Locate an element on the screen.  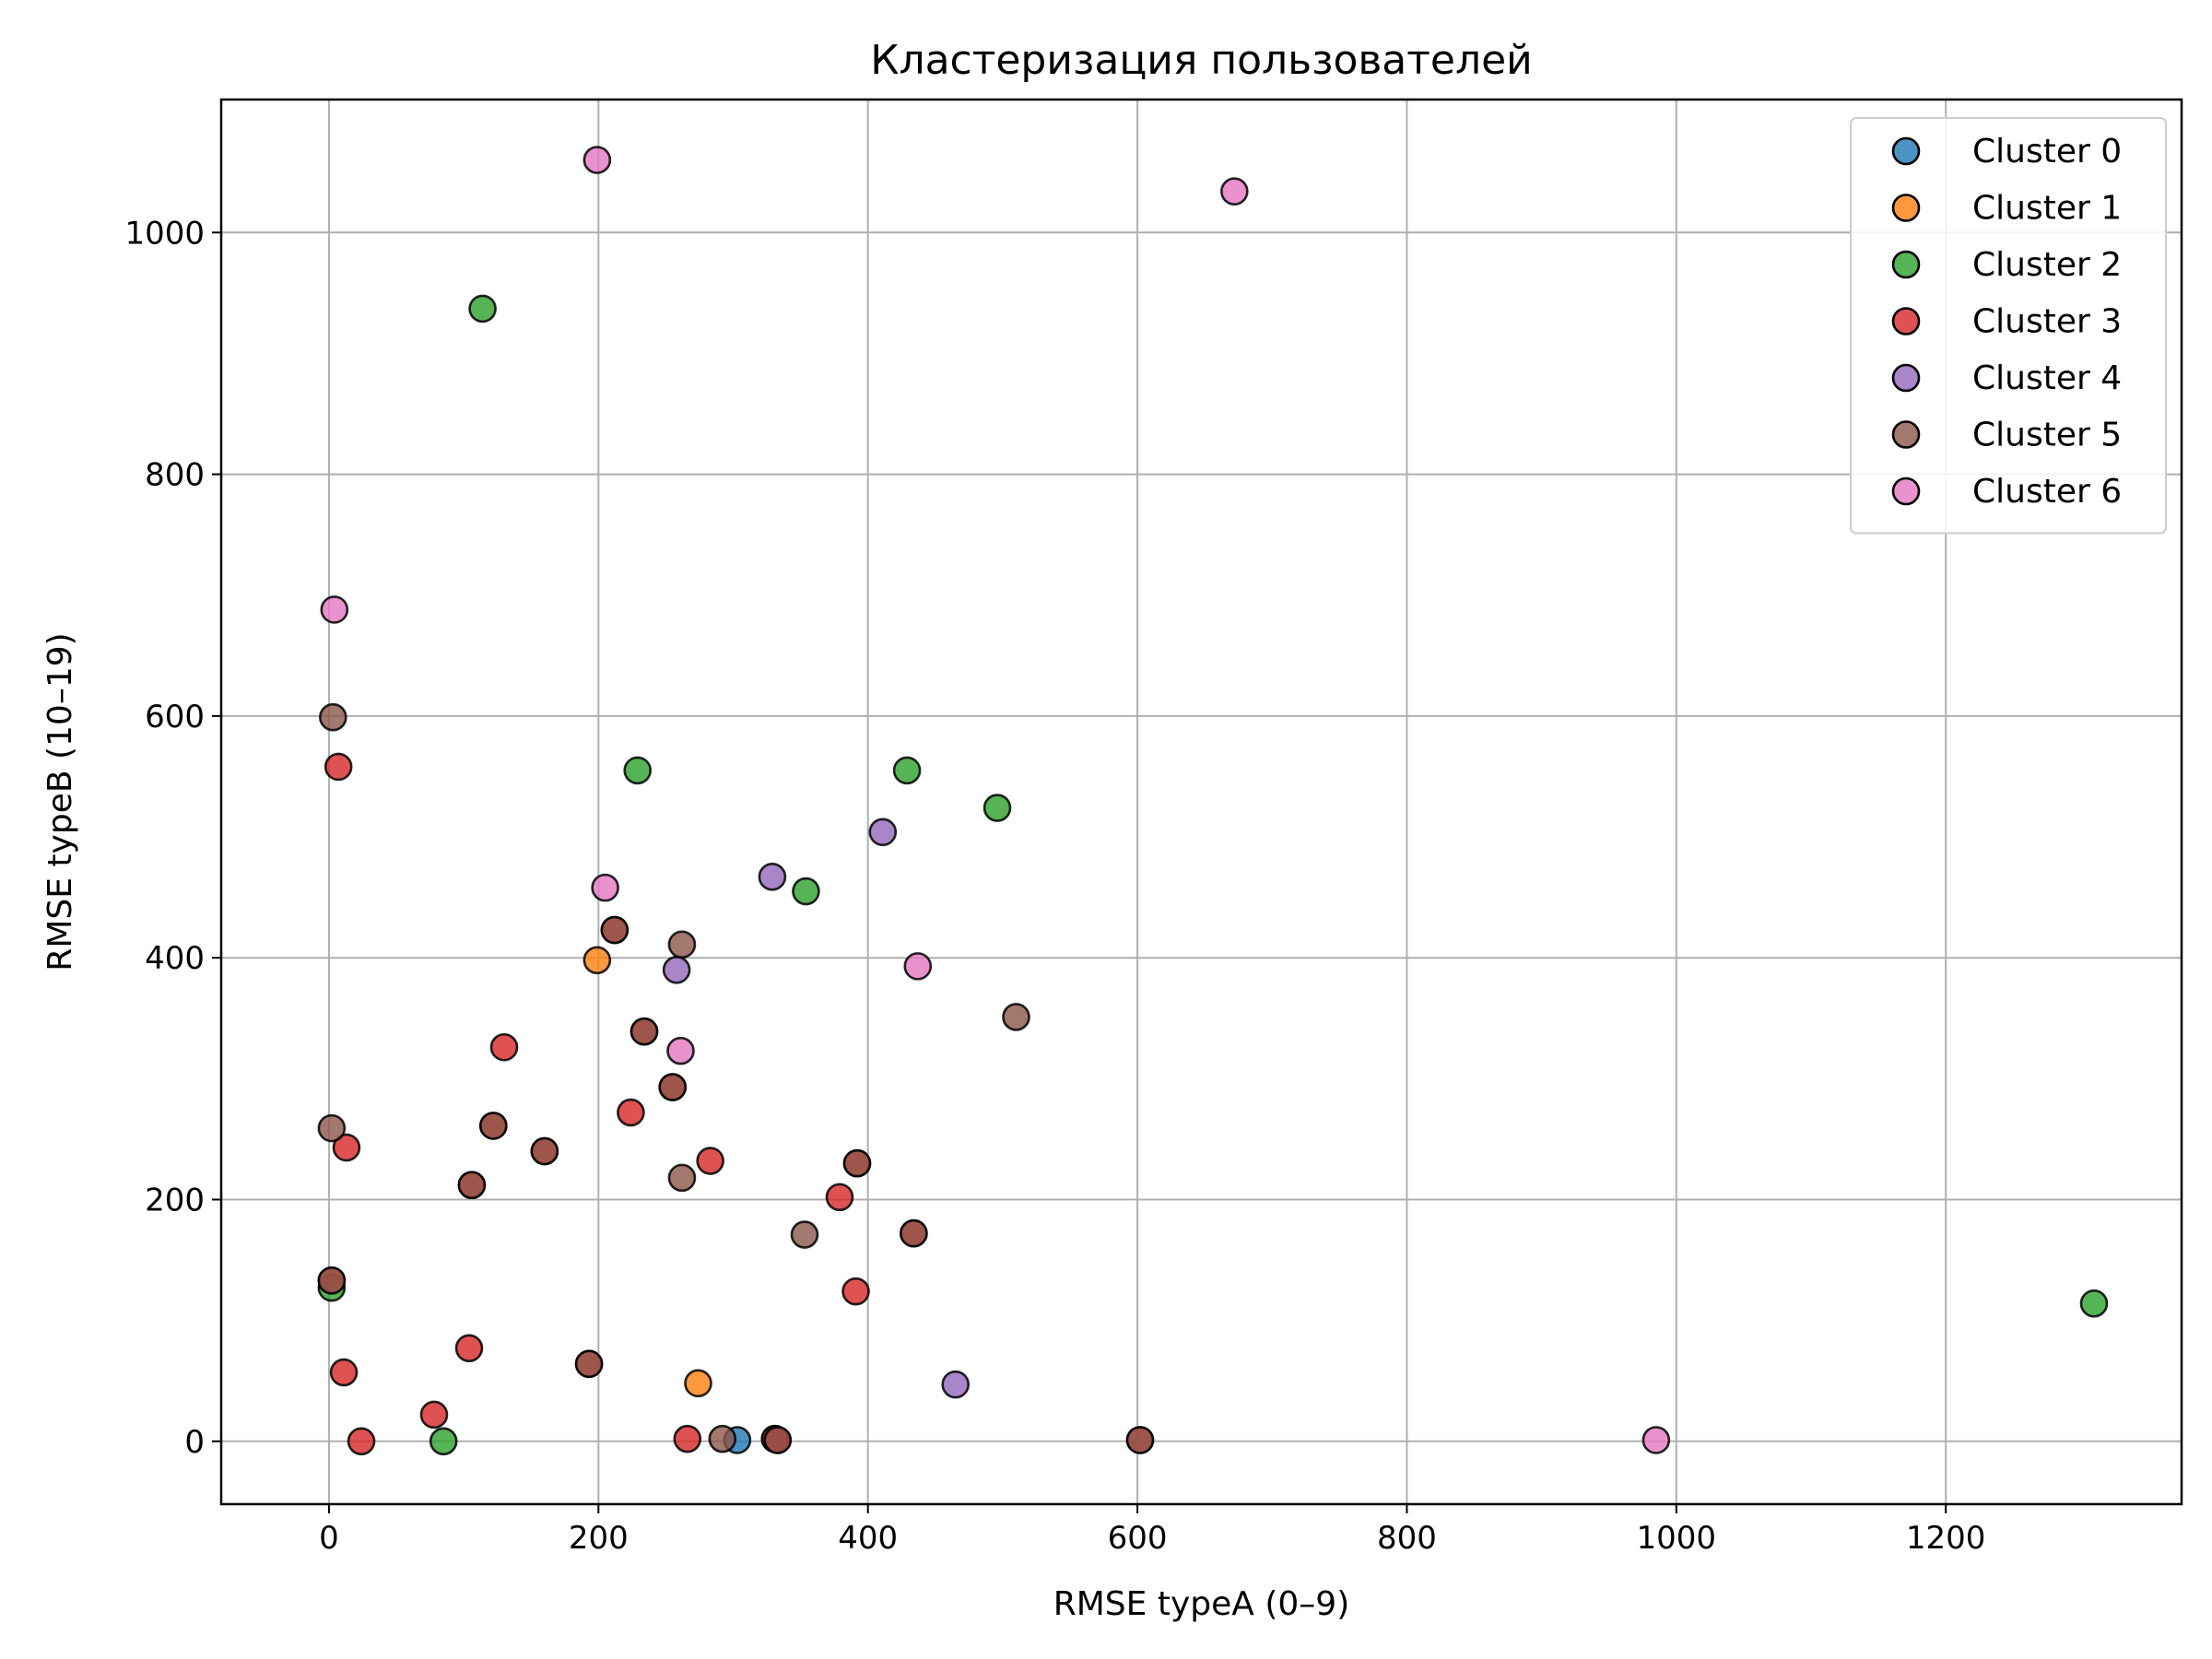
x-tick-label: 1200 is located at coordinates (1946, 1538).